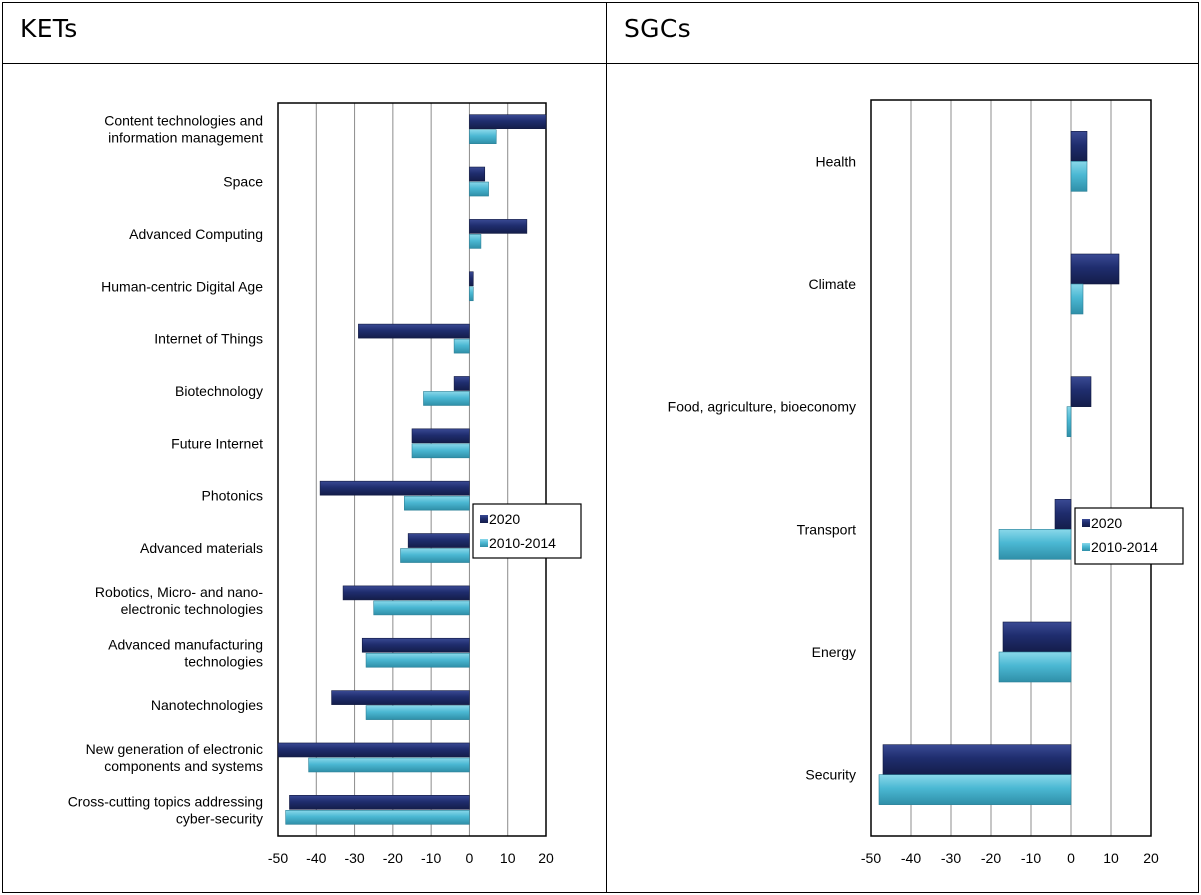  I want to click on panel-title-sgcs: SGCs, so click(657, 28).